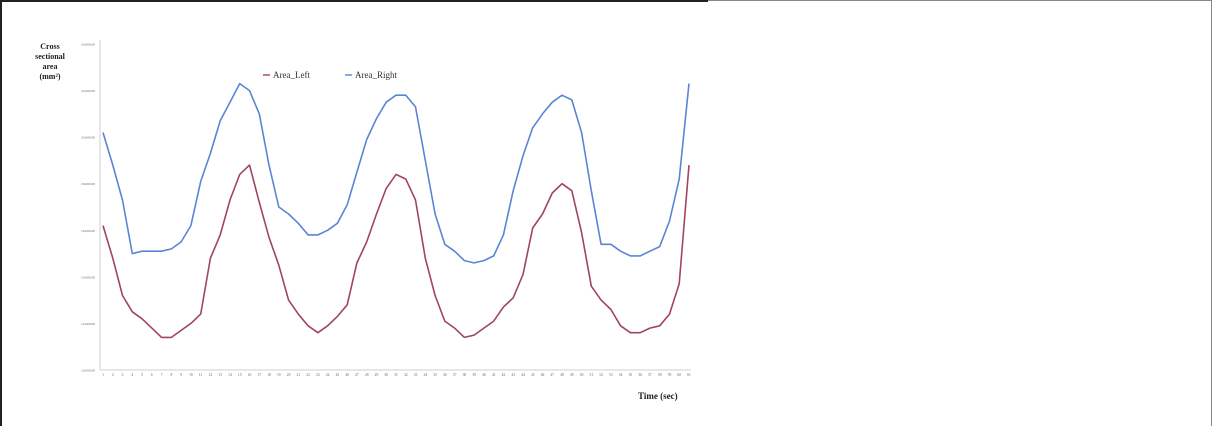 Image resolution: width=1212 pixels, height=428 pixels. I want to click on x-tick-label: 30, so click(386, 375).